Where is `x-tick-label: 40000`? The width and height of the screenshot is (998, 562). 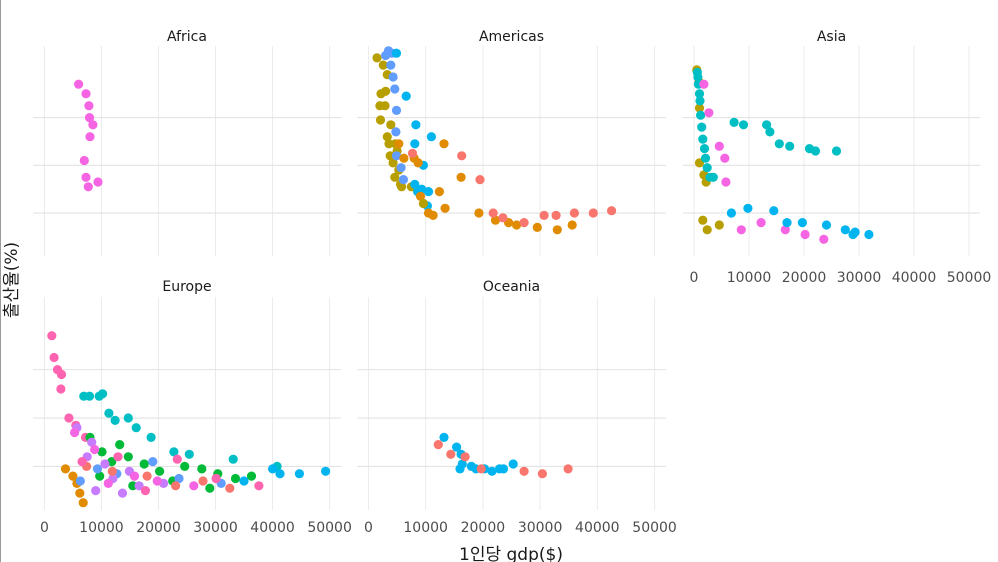
x-tick-label: 40000 is located at coordinates (914, 278).